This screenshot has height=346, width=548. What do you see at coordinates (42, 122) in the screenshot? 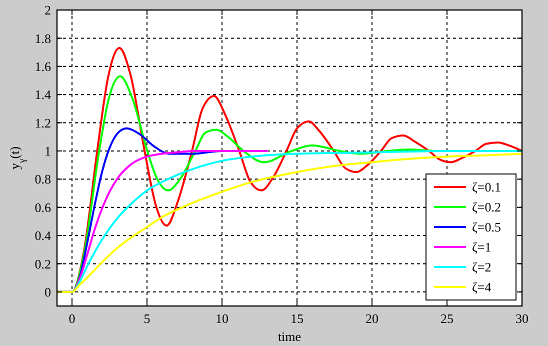
I see `y-tick-label: 1.2` at bounding box center [42, 122].